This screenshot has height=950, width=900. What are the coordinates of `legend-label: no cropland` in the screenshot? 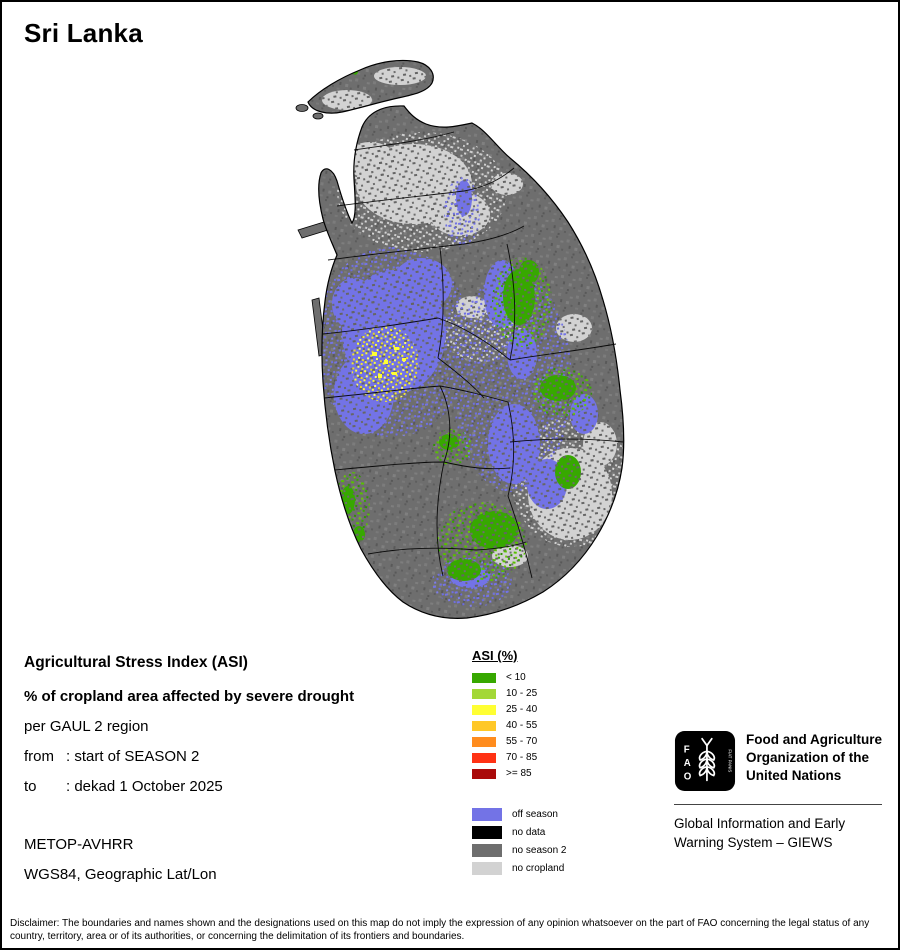 It's located at (538, 868).